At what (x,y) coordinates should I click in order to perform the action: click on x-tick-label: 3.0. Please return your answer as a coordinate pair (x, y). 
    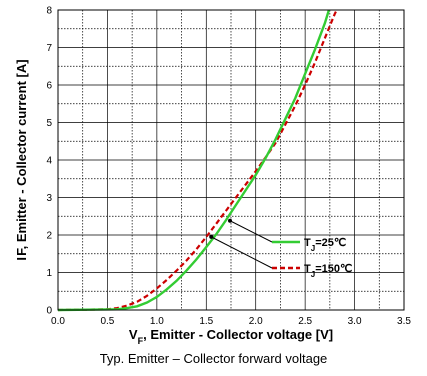
    Looking at the image, I should click on (355, 321).